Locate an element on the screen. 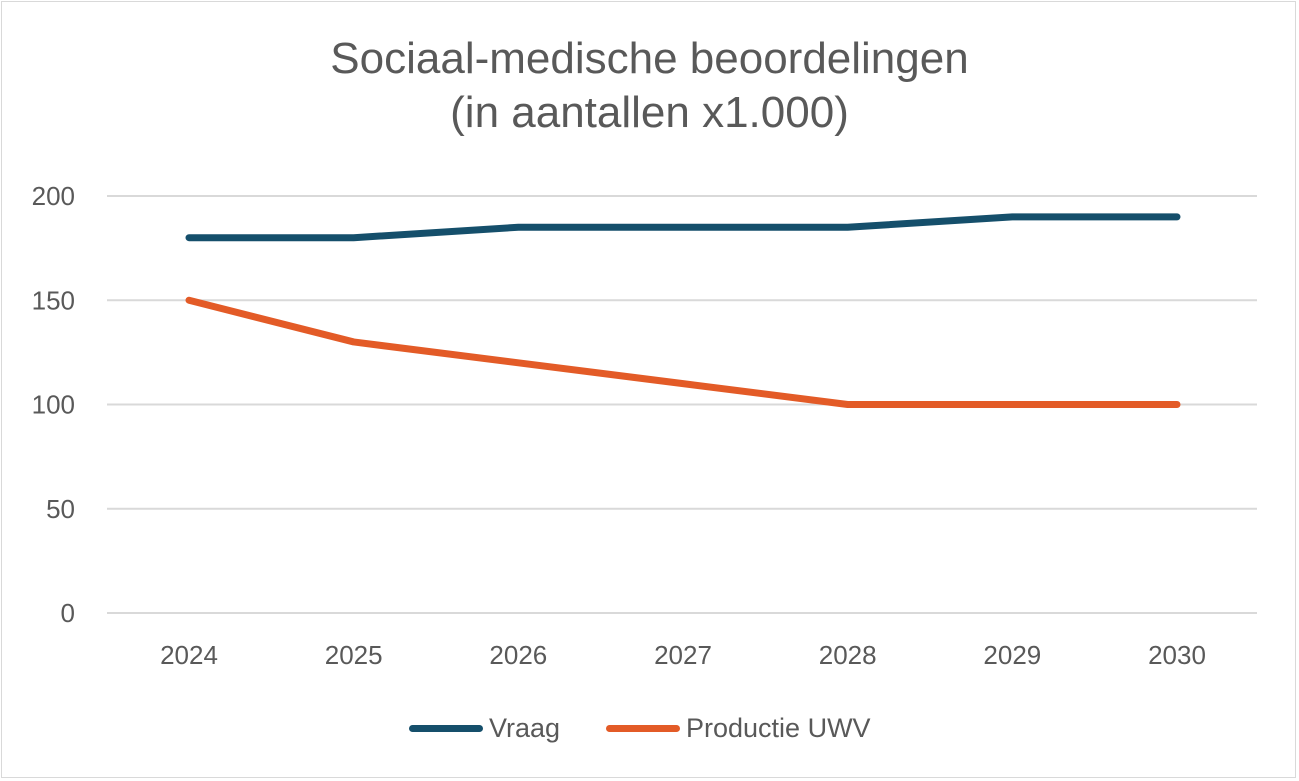 The height and width of the screenshot is (781, 1299). legend-swatch-productie-uwv is located at coordinates (643, 728).